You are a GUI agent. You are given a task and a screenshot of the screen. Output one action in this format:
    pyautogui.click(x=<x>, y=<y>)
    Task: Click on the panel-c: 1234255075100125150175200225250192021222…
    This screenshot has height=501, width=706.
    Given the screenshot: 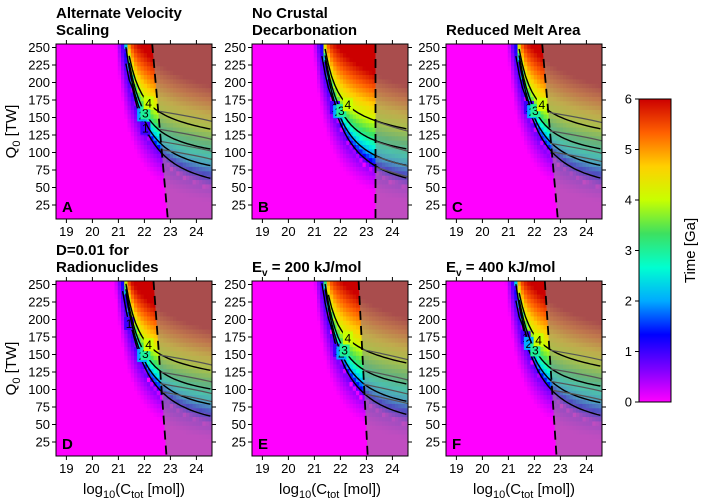 What is the action you would take?
    pyautogui.click(x=512, y=130)
    